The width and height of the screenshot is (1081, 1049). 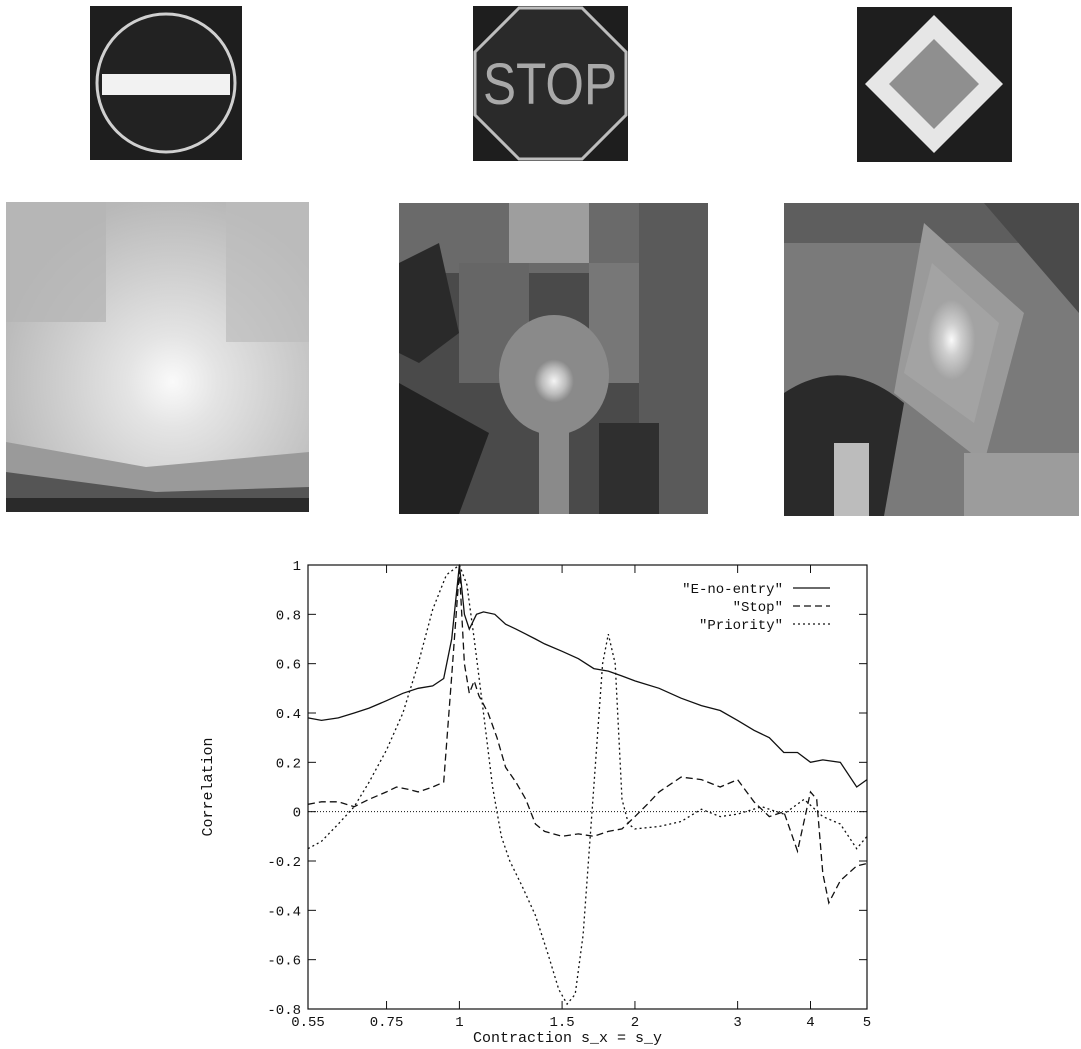 I want to click on stop-sign-text: STOP, so click(x=550, y=84).